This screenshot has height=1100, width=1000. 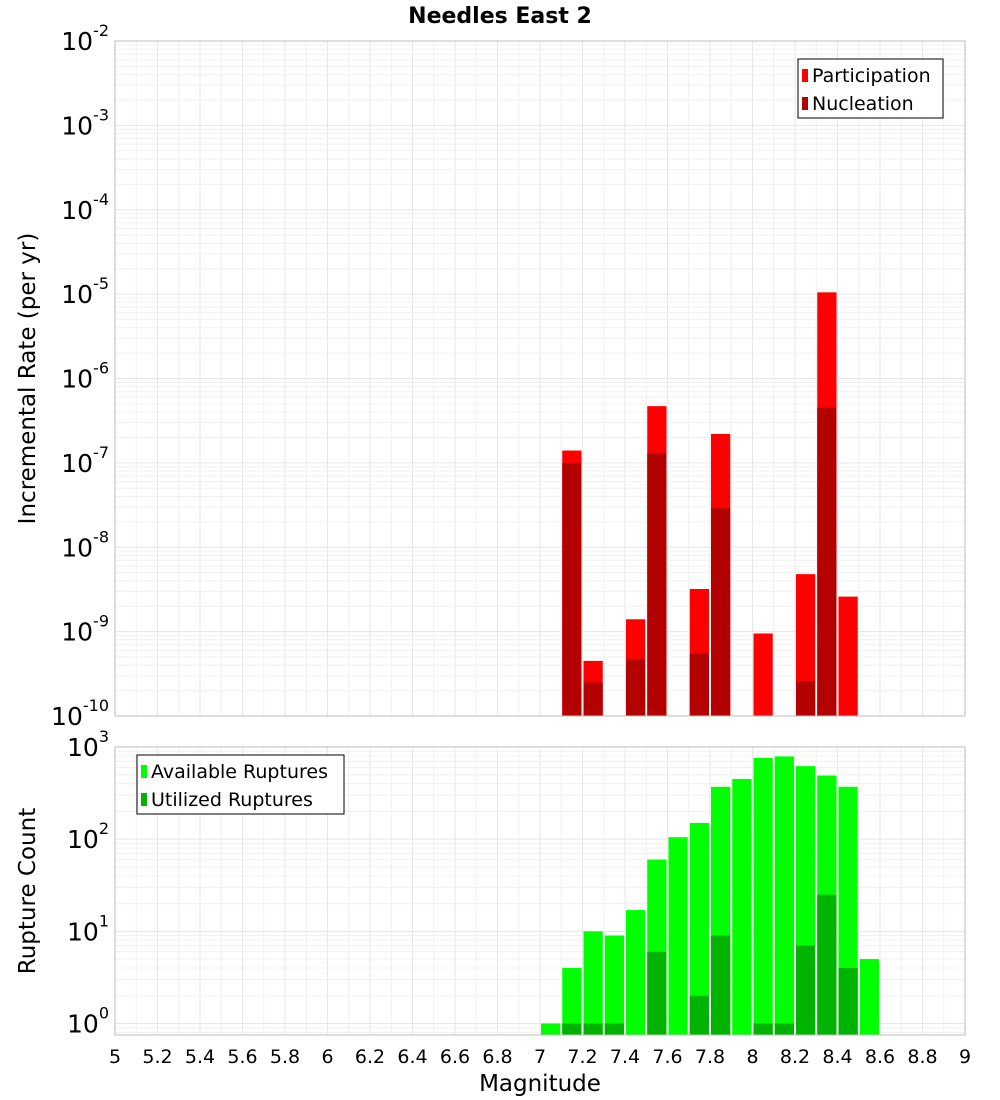 I want to click on x-tick-label: 8.8, so click(x=922, y=1057).